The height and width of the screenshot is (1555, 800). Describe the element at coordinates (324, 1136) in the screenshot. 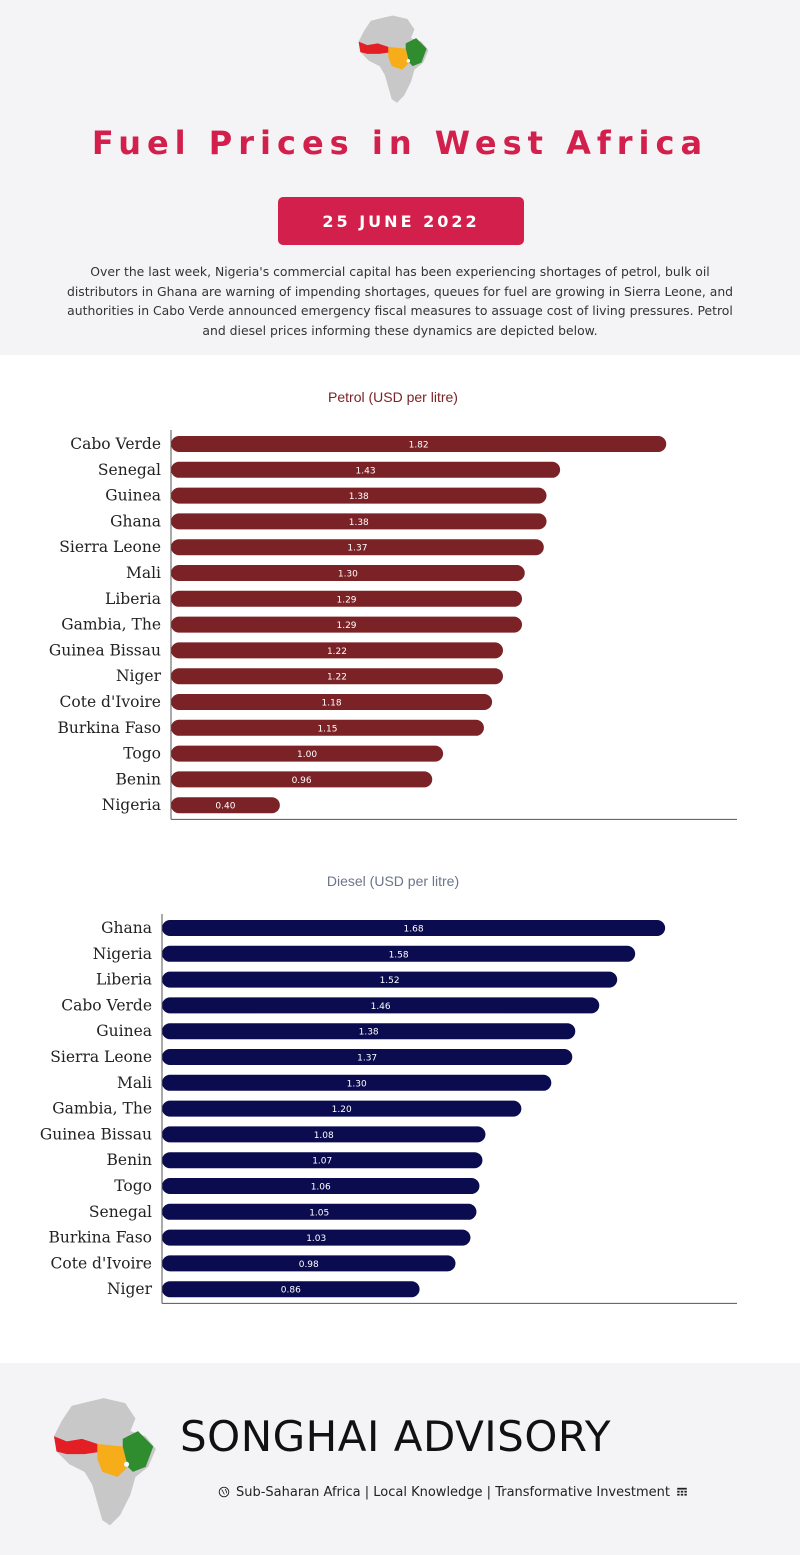

I see `value-label: 1.08` at that location.